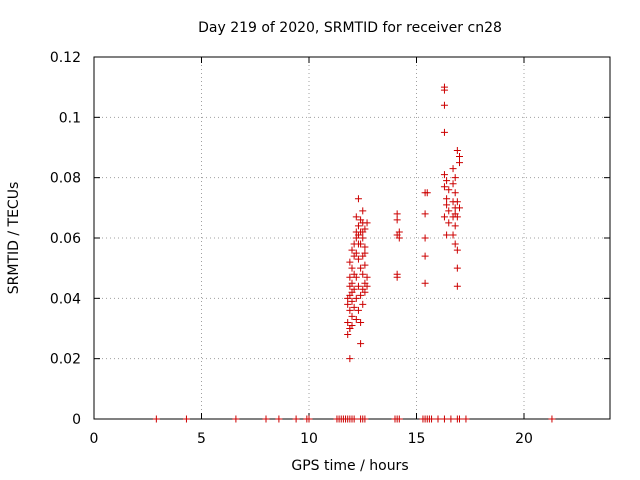 The height and width of the screenshot is (480, 640). What do you see at coordinates (14, 238) in the screenshot?
I see `y-axis-label: SRMTID / TECUs` at bounding box center [14, 238].